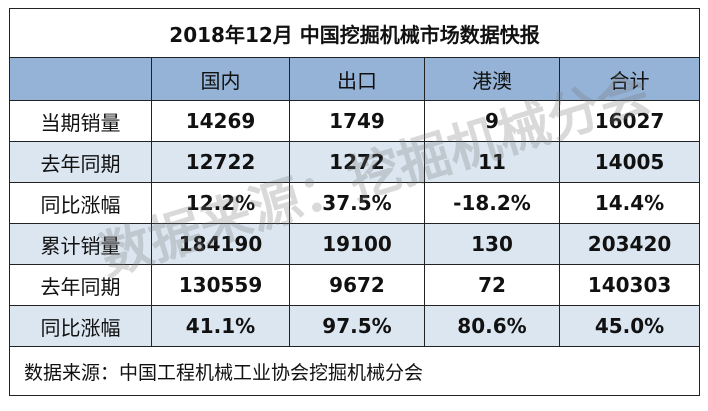 The width and height of the screenshot is (708, 411). I want to click on value-cell: 14005, so click(629, 162).